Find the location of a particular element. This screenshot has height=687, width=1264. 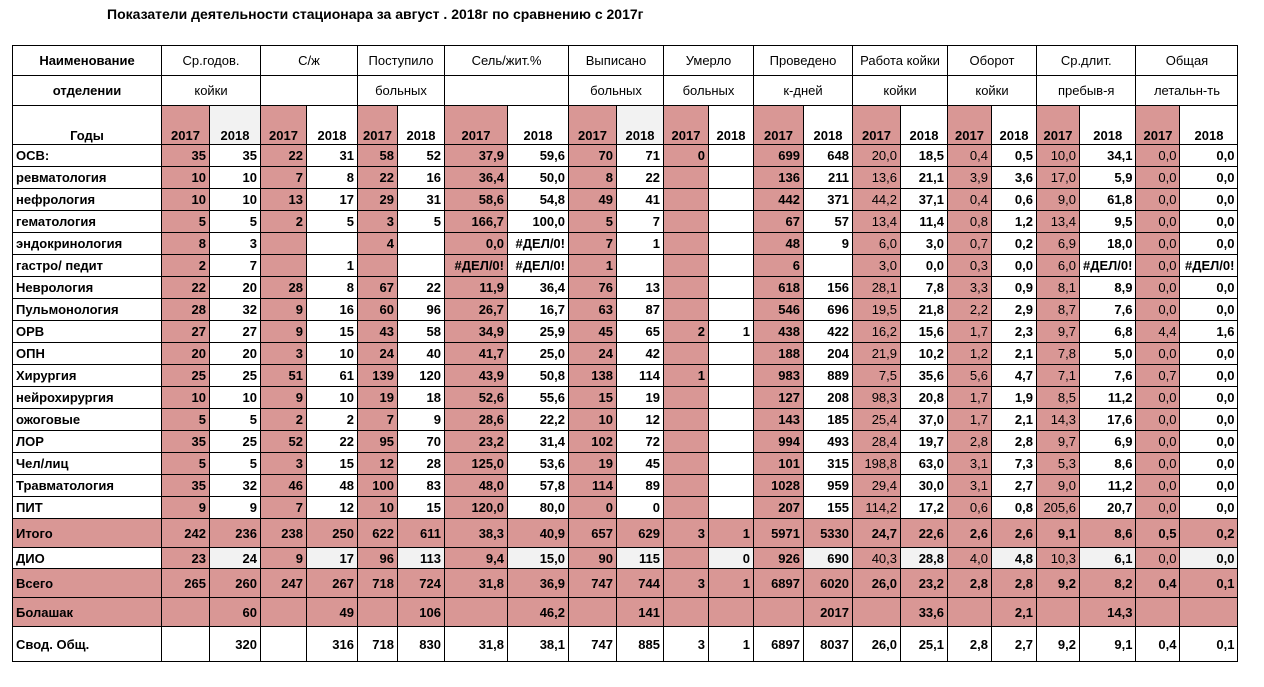

header-group-sublabel: больных is located at coordinates (708, 90).